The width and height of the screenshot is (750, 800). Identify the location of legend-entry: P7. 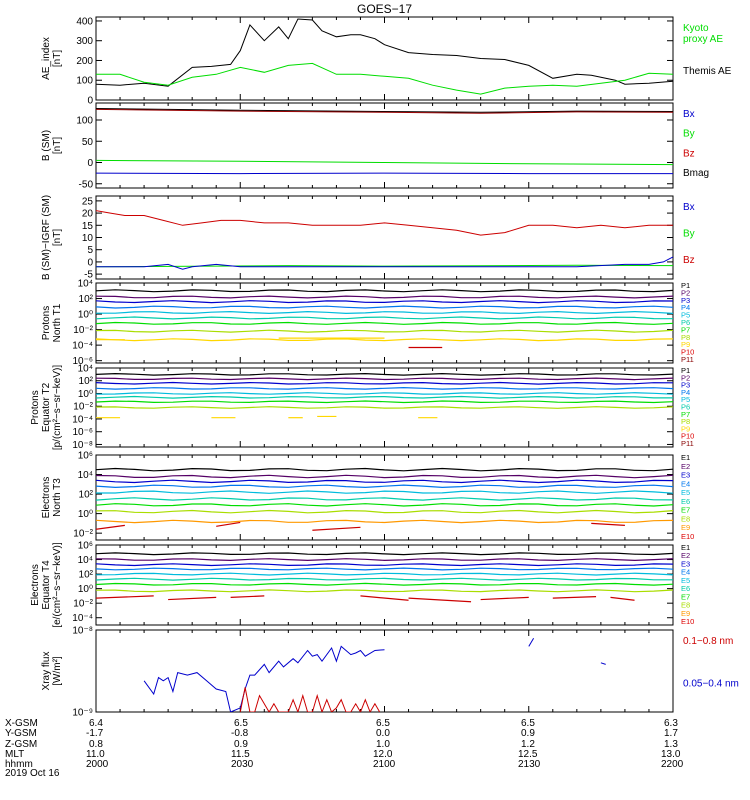
(685, 414).